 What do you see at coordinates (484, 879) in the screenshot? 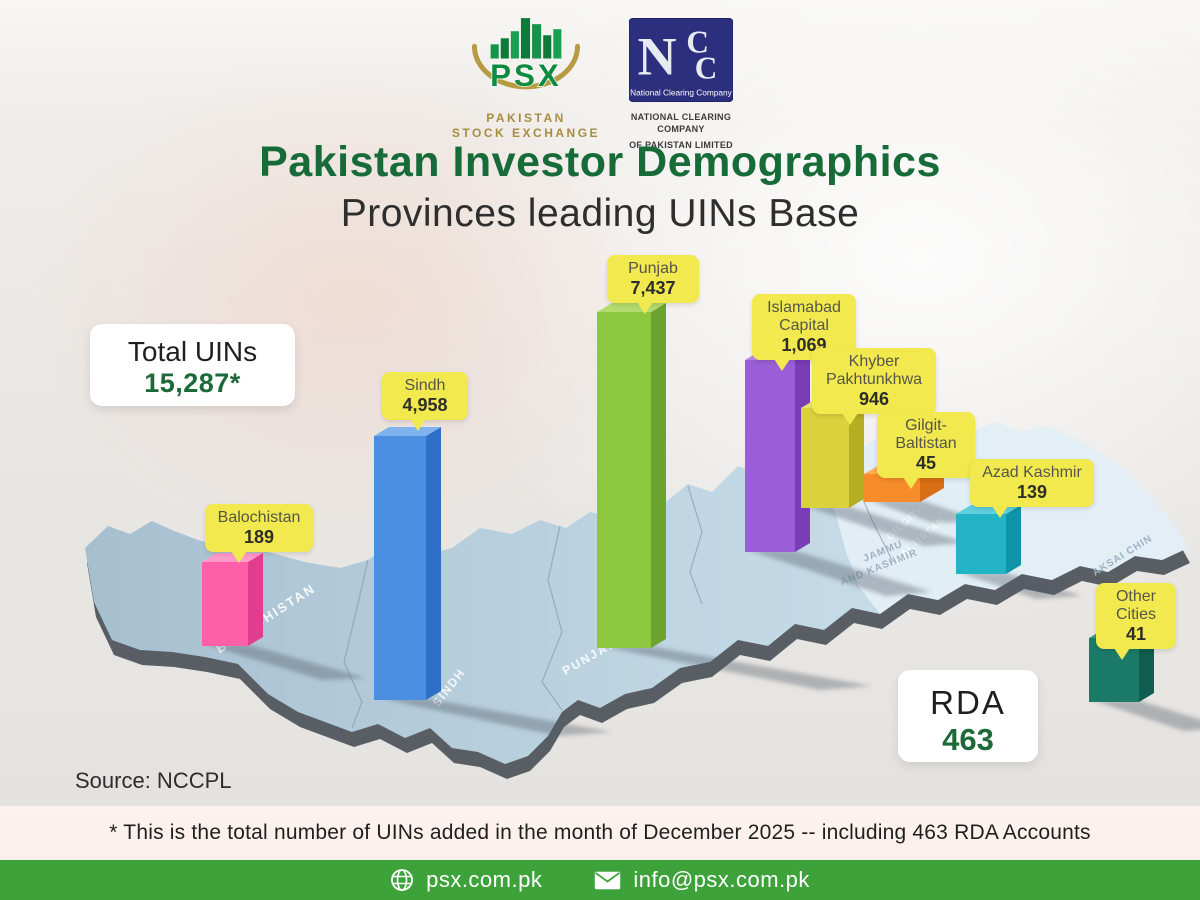
I see `footer-website-text: psx.com.pk` at bounding box center [484, 879].